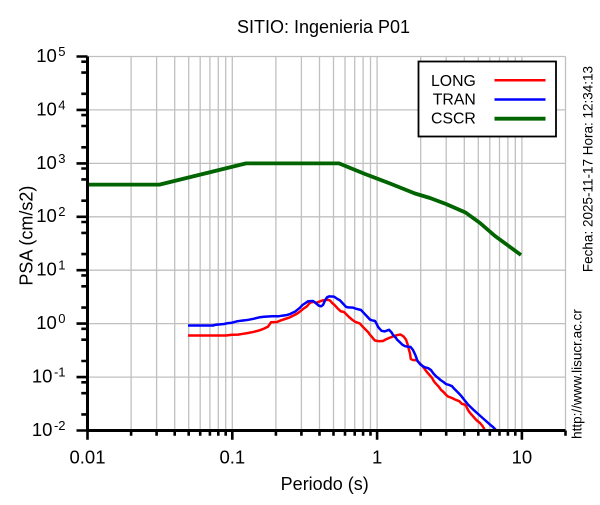  Describe the element at coordinates (453, 119) in the screenshot. I see `svg-text: CSCR` at that location.